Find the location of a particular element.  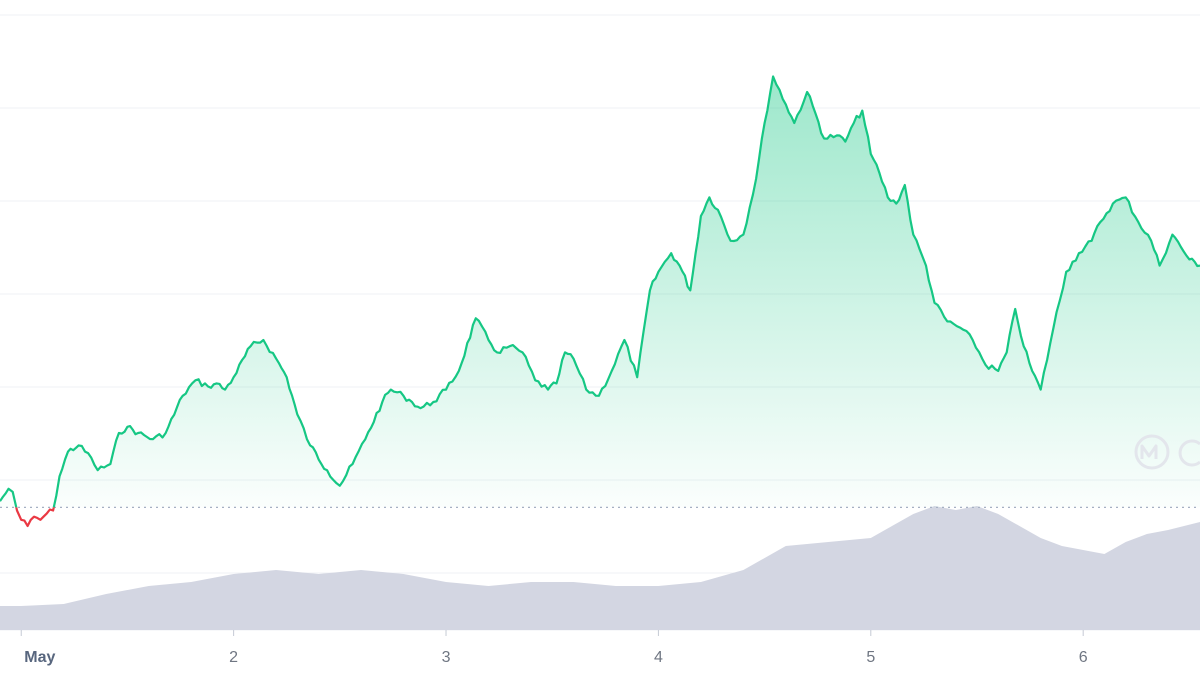

x-tick-label: 6 is located at coordinates (1083, 657).